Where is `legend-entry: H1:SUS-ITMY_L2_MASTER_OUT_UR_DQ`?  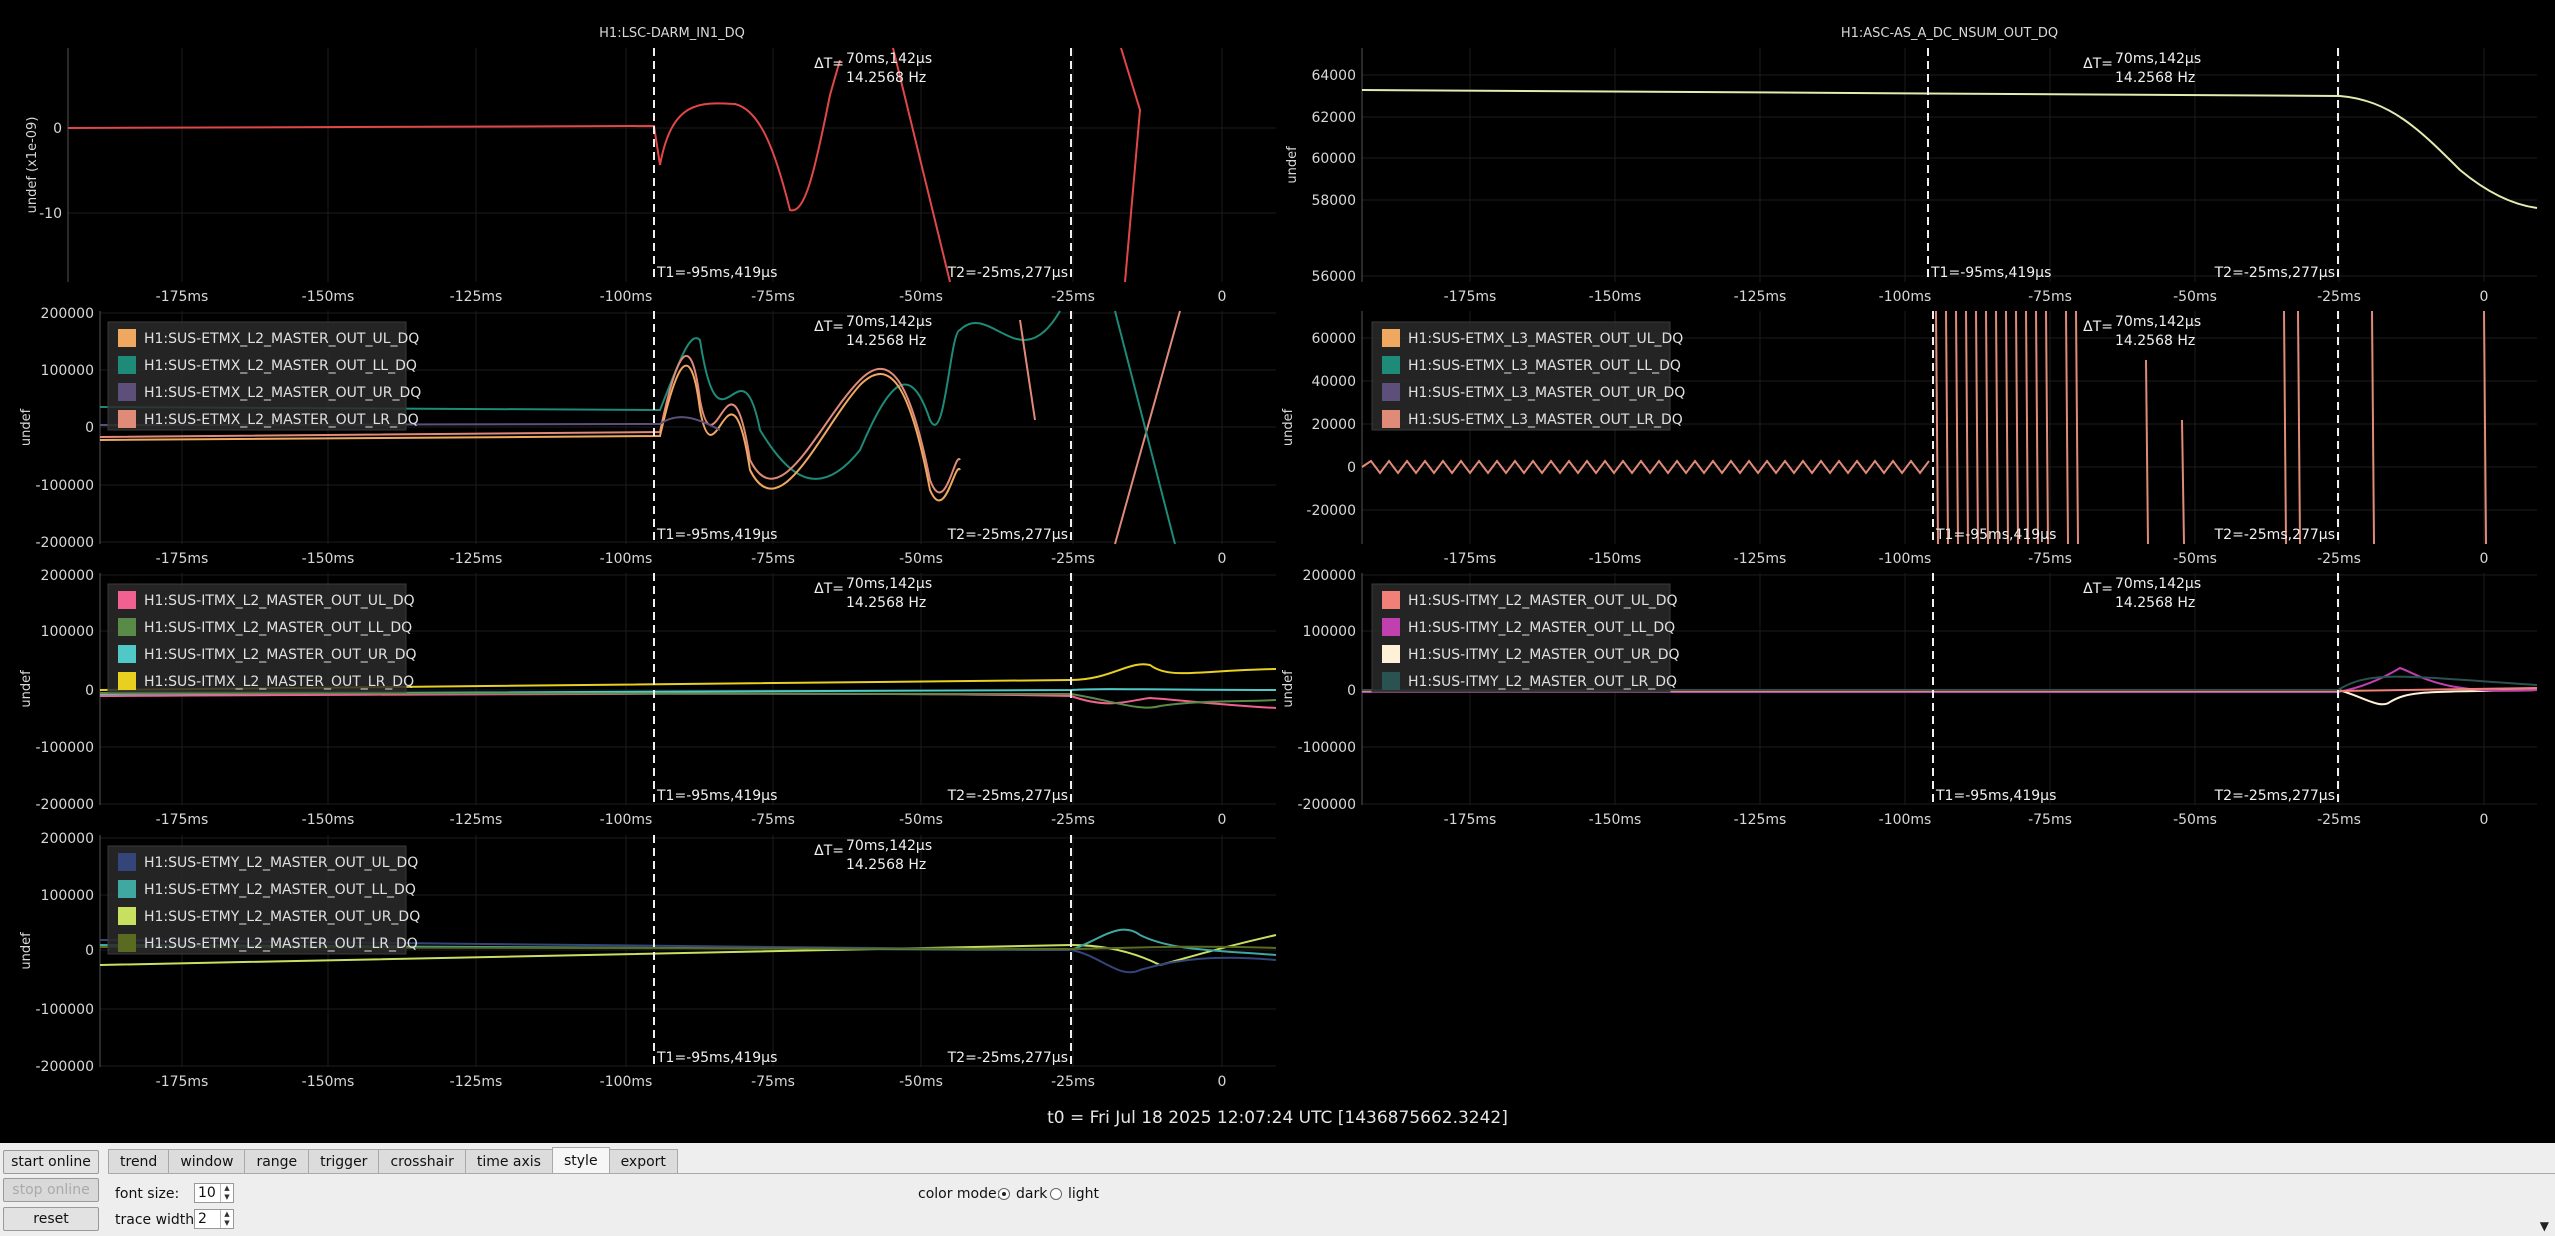 legend-entry: H1:SUS-ITMY_L2_MASTER_OUT_UR_DQ is located at coordinates (1544, 655).